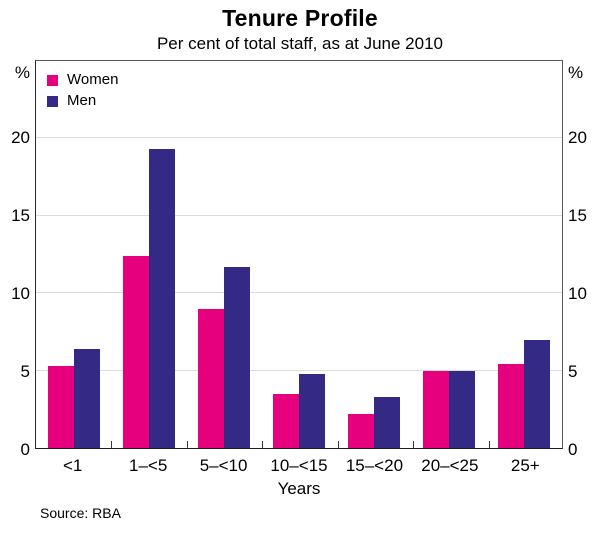 Image resolution: width=600 pixels, height=534 pixels. Describe the element at coordinates (20, 293) in the screenshot. I see `y-axis-label-left-10: 10` at that location.